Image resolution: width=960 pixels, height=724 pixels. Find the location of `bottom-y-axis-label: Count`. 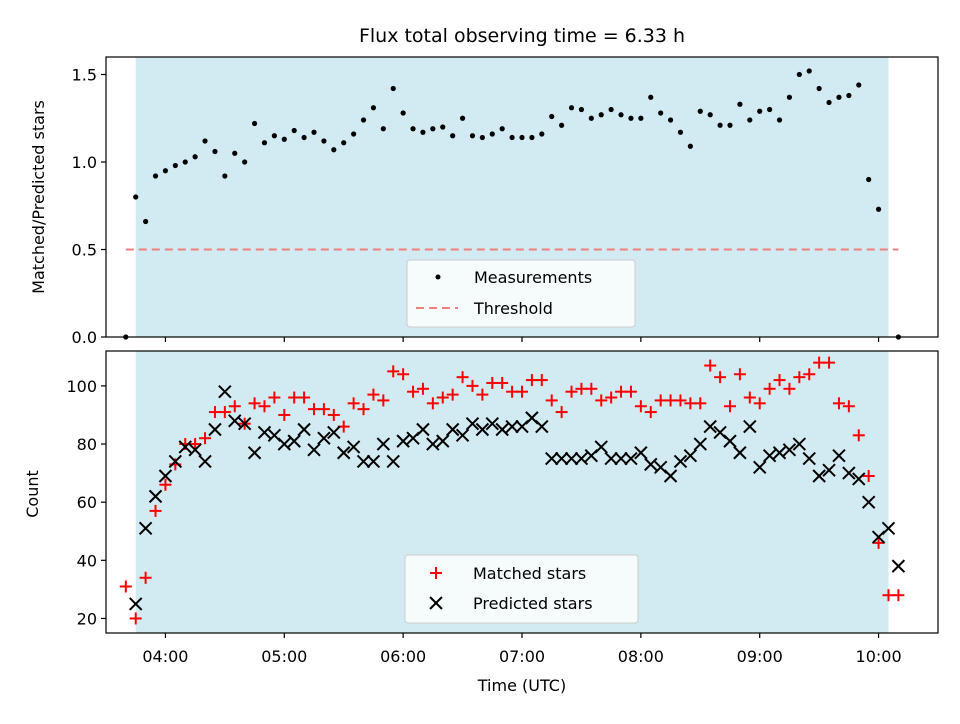

bottom-y-axis-label: Count is located at coordinates (32, 494).